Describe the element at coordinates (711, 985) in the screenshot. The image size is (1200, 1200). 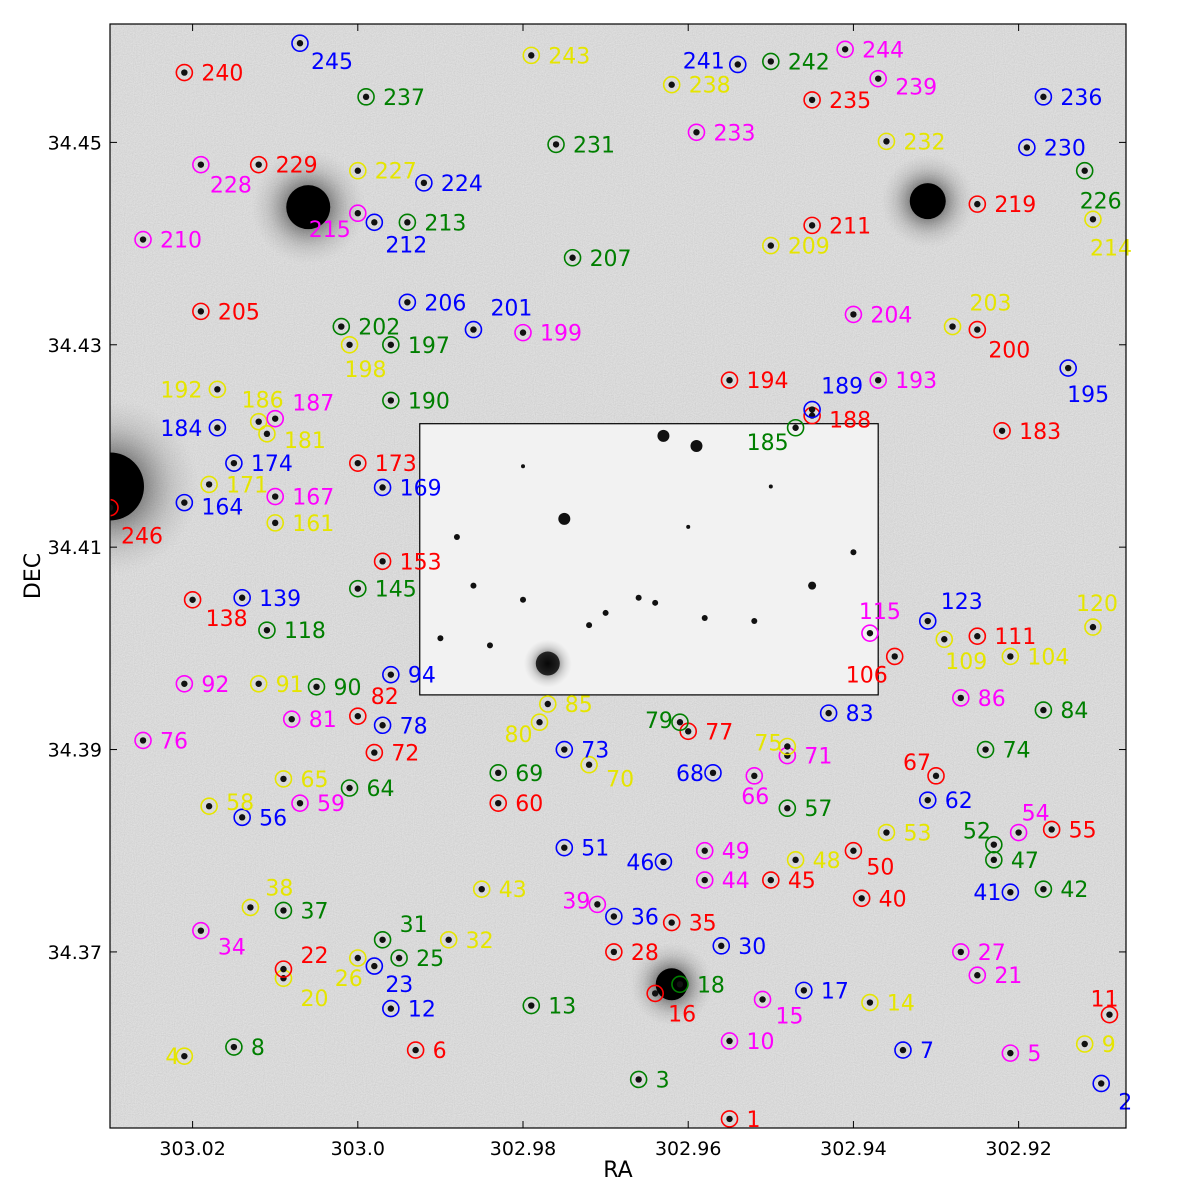
I see `star-label: 18` at that location.